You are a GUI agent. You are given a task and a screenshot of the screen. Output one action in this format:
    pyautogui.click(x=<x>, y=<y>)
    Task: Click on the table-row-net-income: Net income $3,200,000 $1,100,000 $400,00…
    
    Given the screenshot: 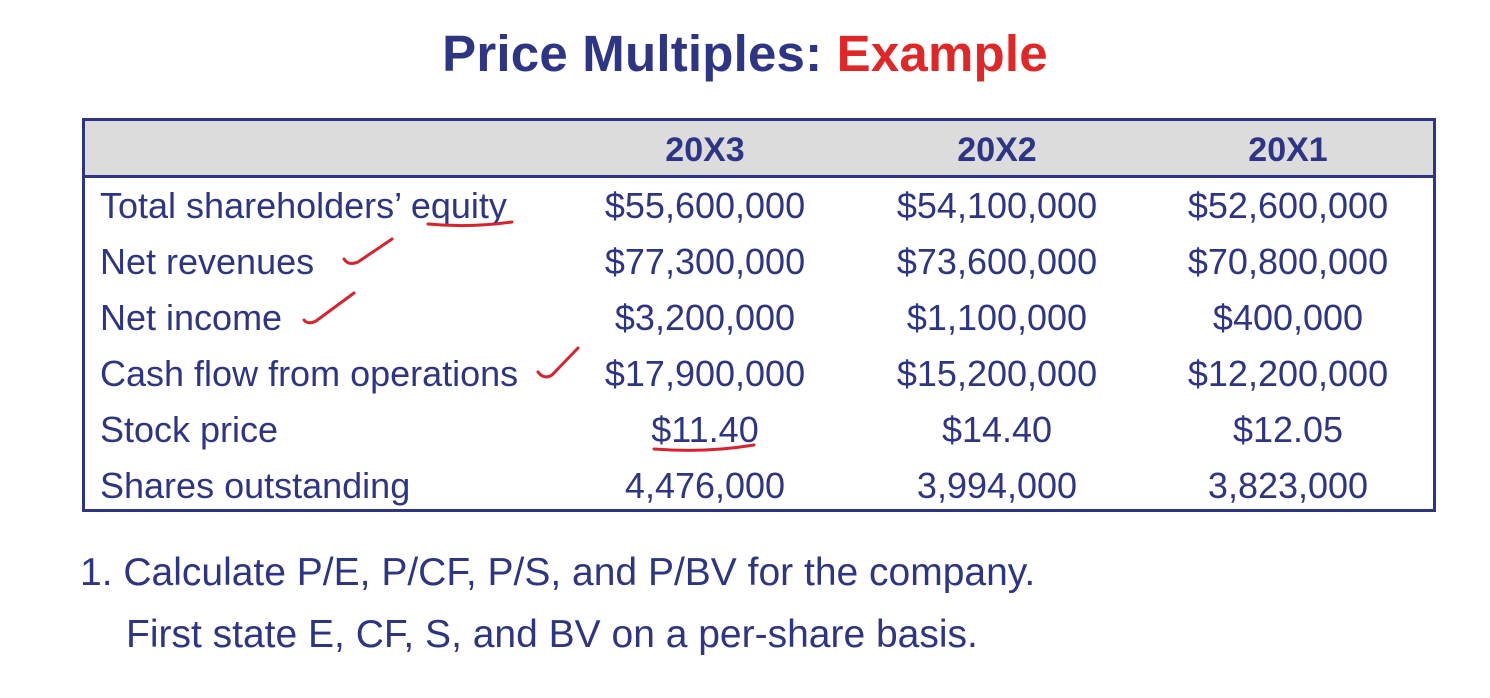 What is the action you would take?
    pyautogui.click(x=759, y=318)
    